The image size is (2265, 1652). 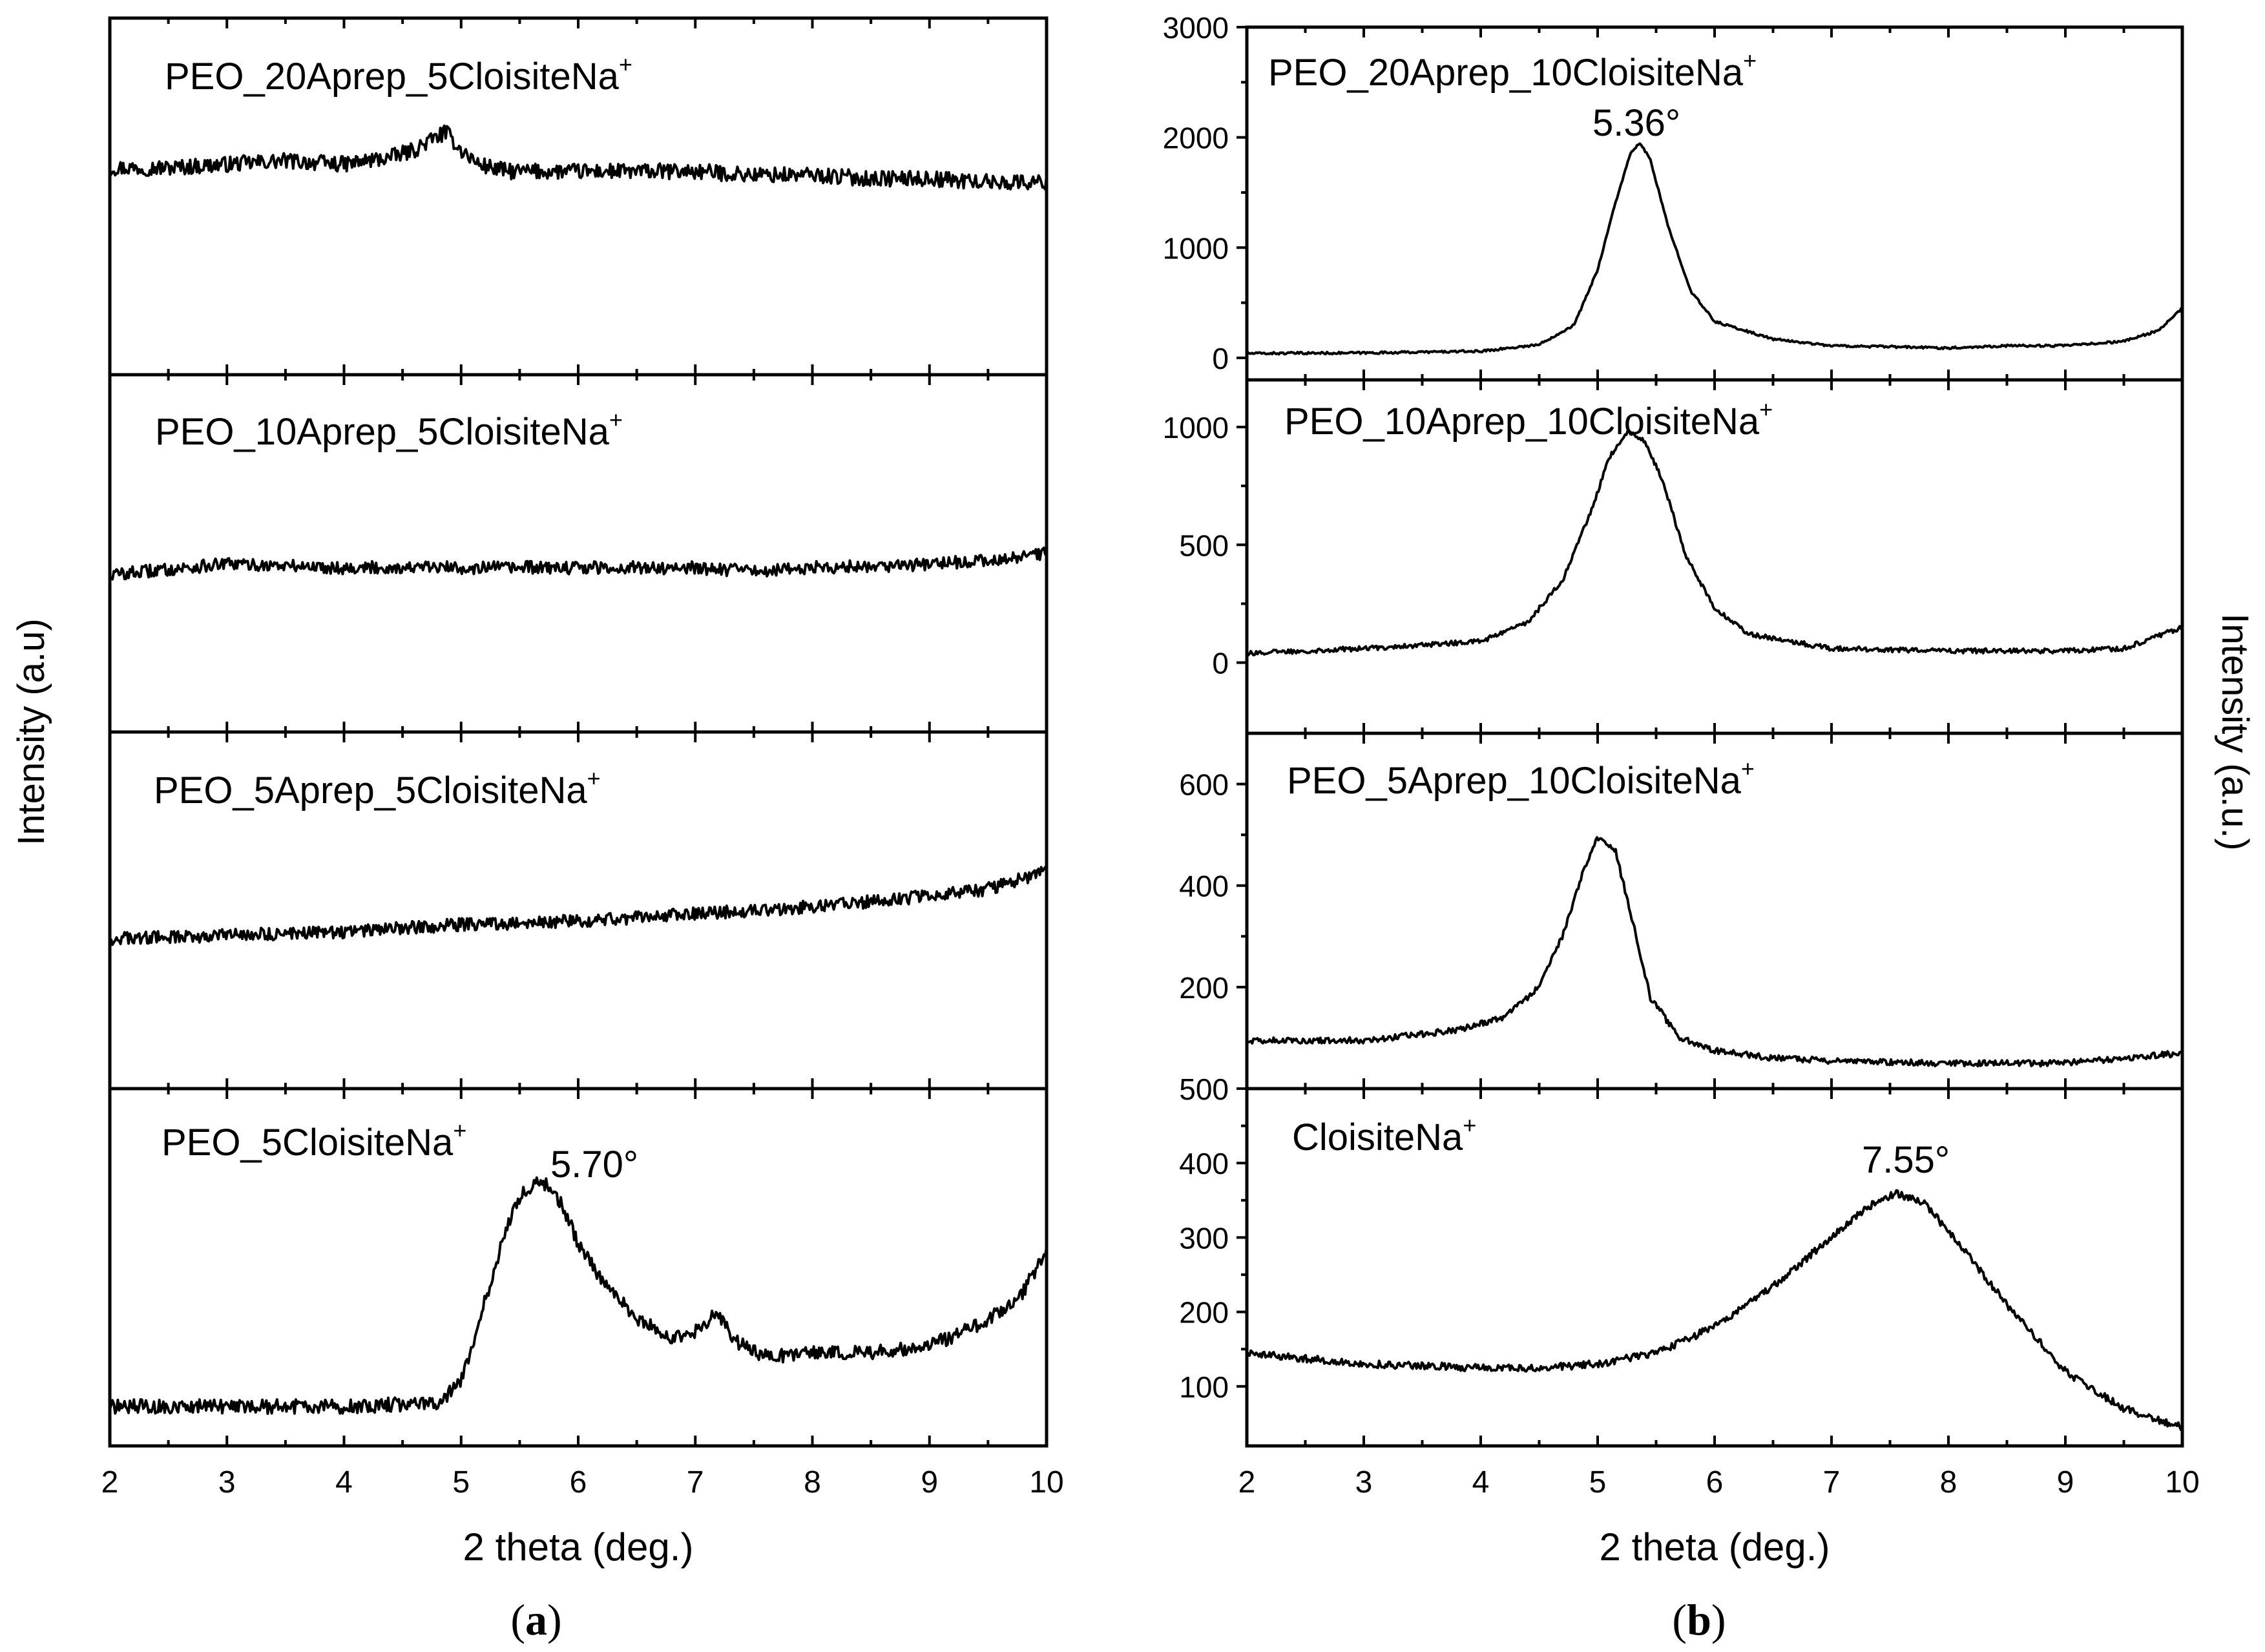 What do you see at coordinates (1220, 358) in the screenshot?
I see `panel-b-subplot-1-ytick-label: 0` at bounding box center [1220, 358].